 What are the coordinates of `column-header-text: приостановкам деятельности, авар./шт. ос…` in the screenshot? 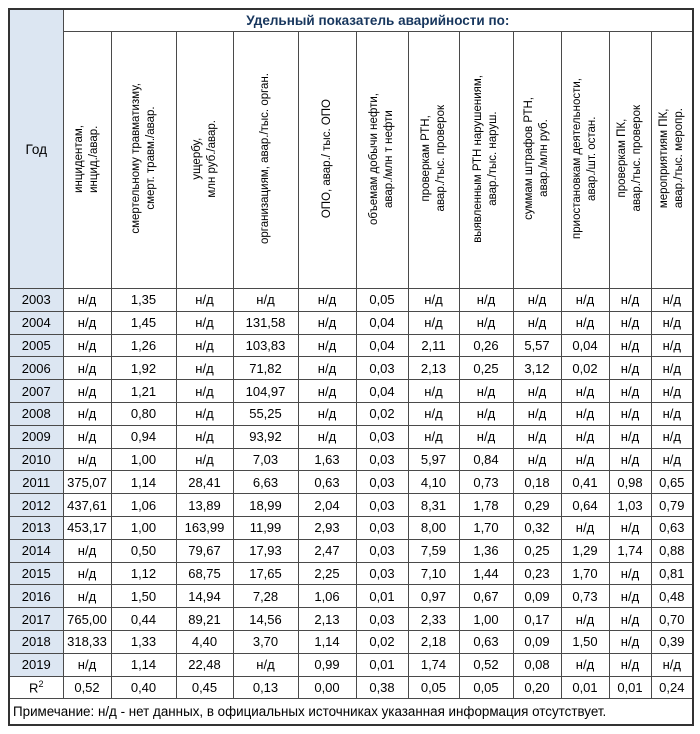 It's located at (584, 158).